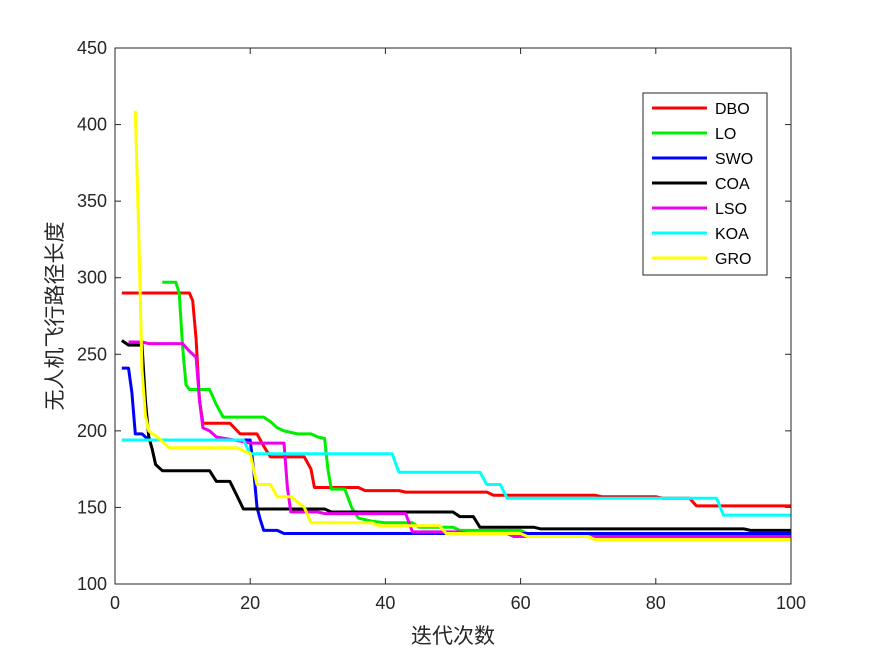  Describe the element at coordinates (731, 209) in the screenshot. I see `legend-label-lso: LSO` at that location.